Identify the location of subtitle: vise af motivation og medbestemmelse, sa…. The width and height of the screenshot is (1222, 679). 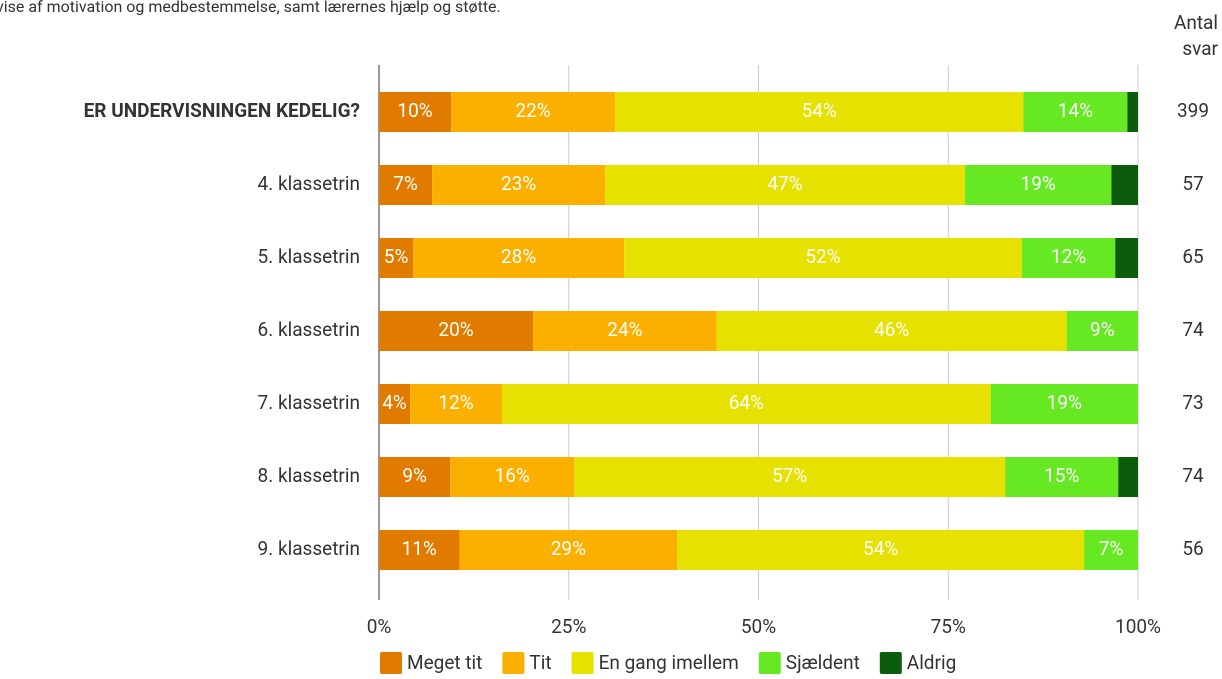
(250, 8).